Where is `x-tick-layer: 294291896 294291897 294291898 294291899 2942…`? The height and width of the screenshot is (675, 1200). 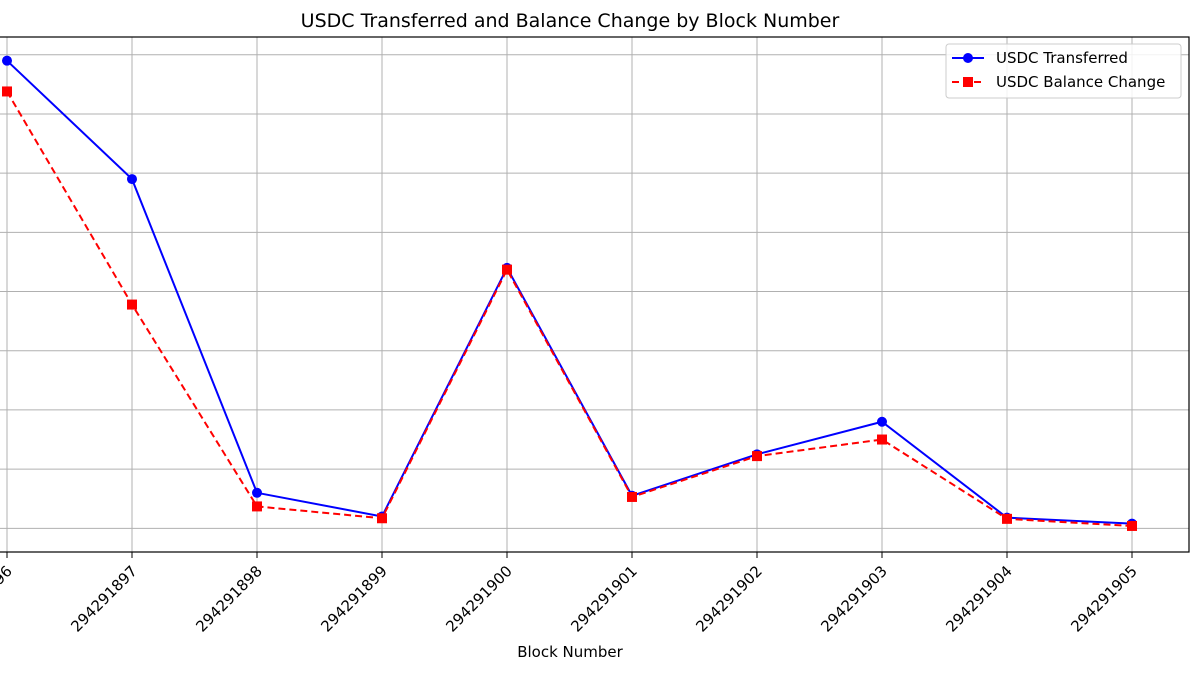 x-tick-layer: 294291896 294291897 294291898 294291899 2942… is located at coordinates (570, 594).